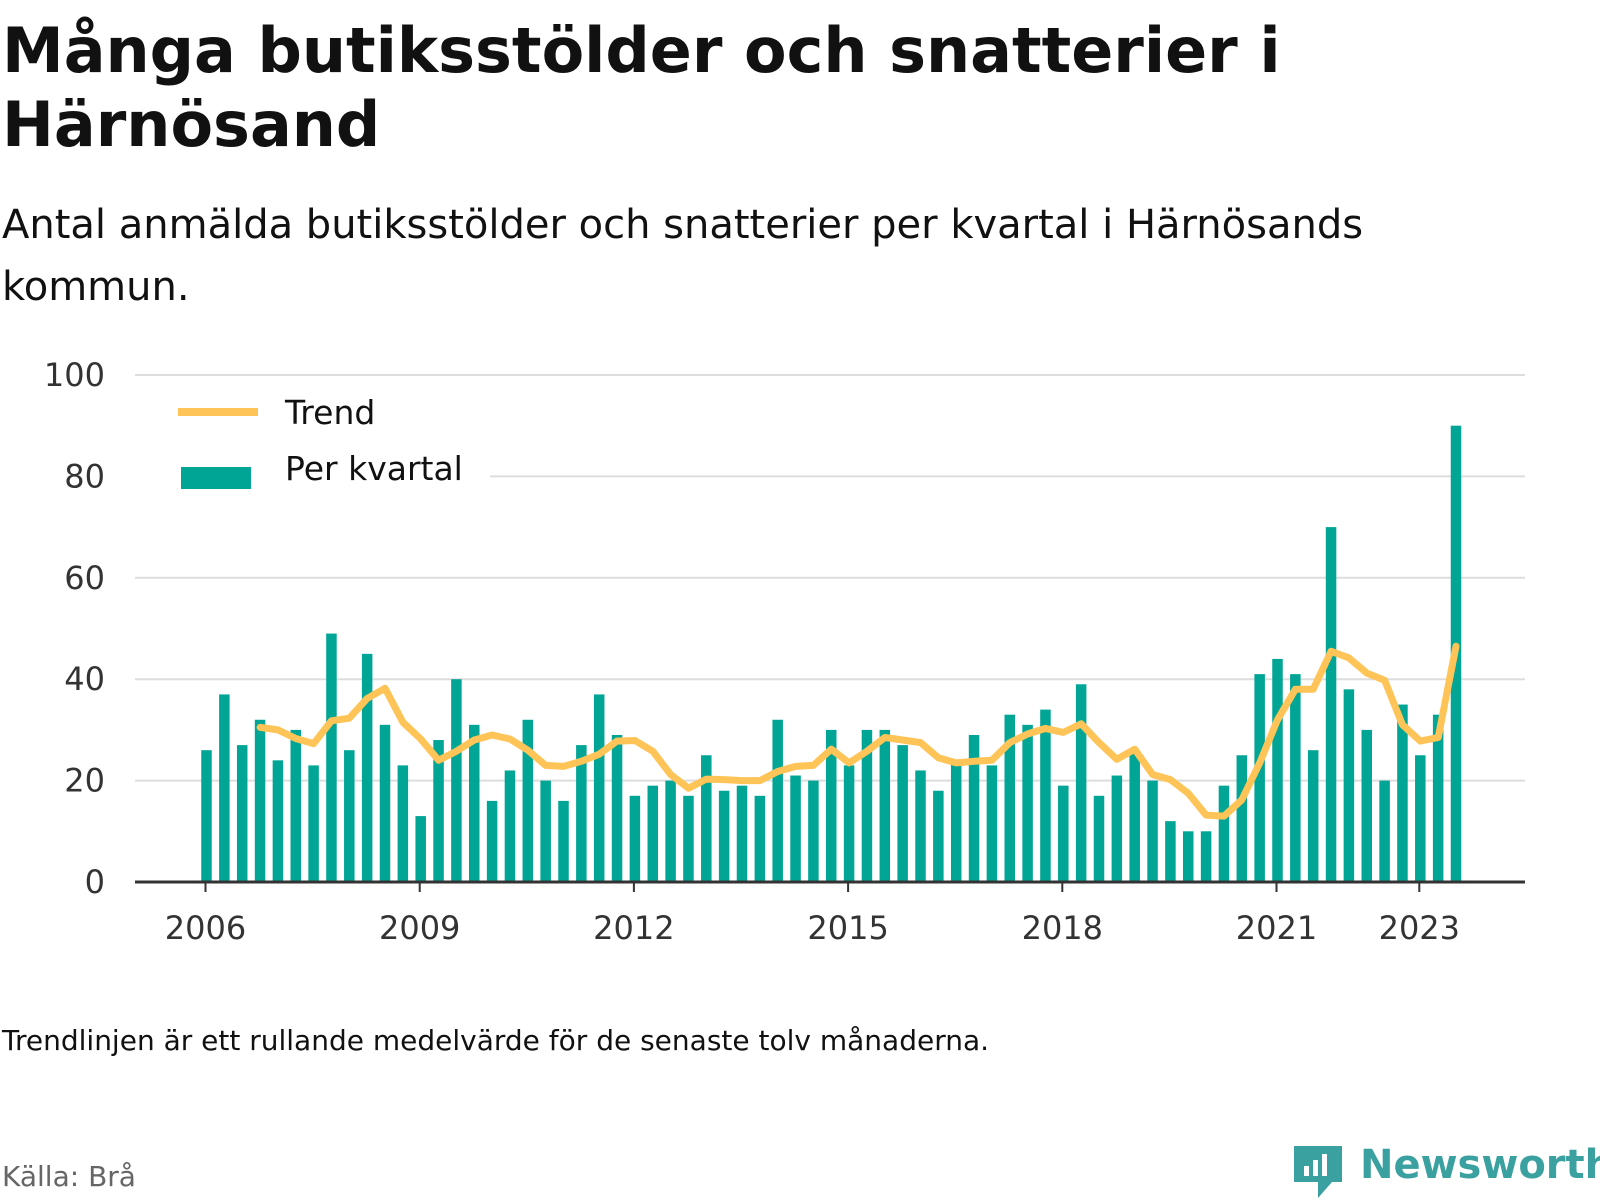 This screenshot has height=1200, width=1600. I want to click on x-tick-label: 2009, so click(419, 928).